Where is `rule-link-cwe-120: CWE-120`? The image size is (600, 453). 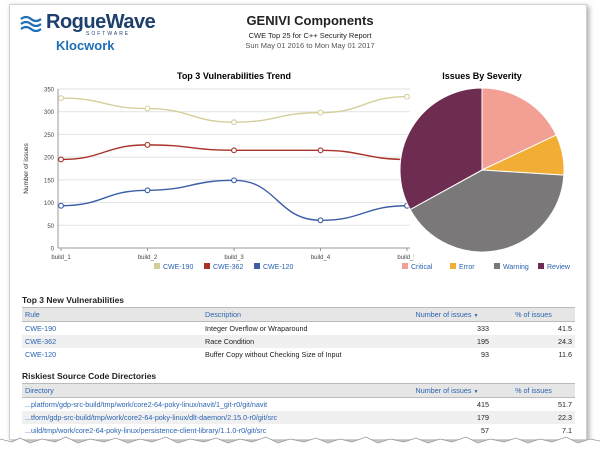 rule-link-cwe-120: CWE-120 is located at coordinates (41, 354).